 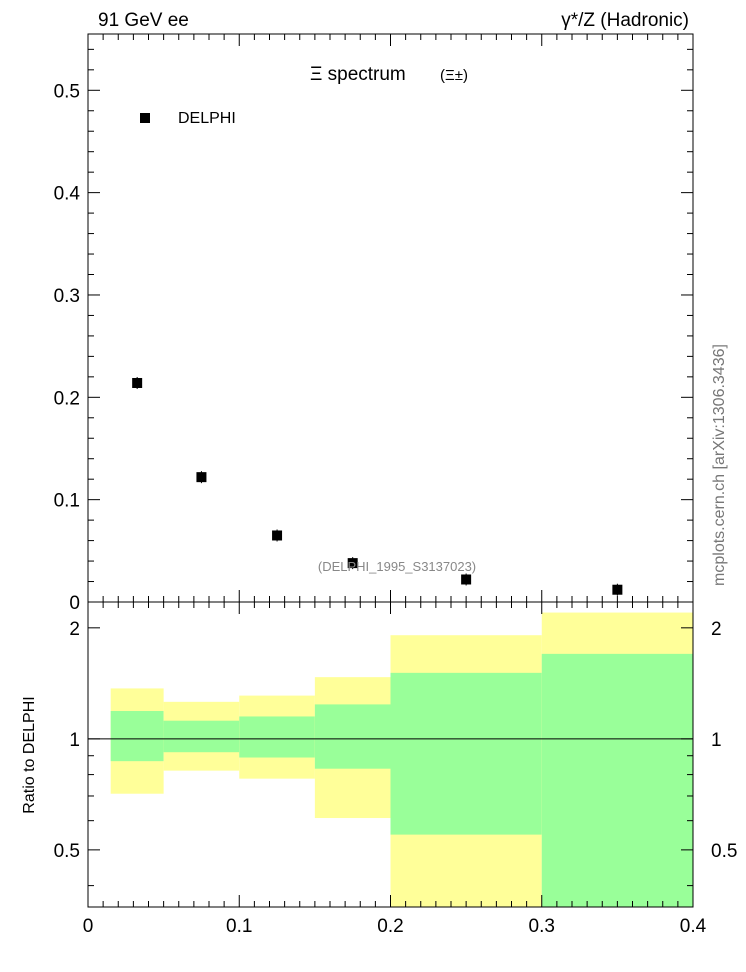 I want to click on y-tick-label: 0.1, so click(x=67, y=501).